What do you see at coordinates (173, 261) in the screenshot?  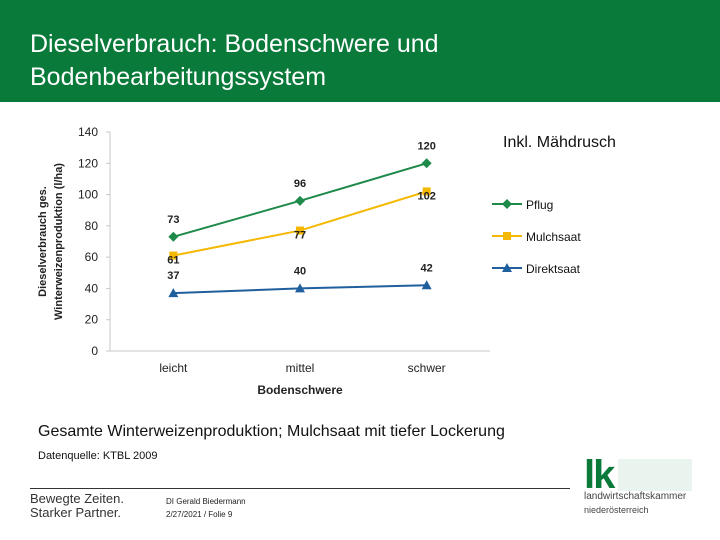 I see `data-label-mulchsaat: 61` at bounding box center [173, 261].